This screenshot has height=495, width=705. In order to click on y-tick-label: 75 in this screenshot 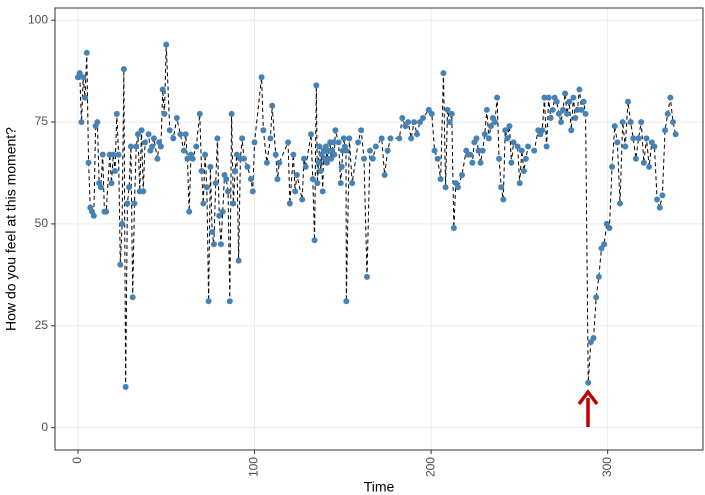, I will do `click(42, 121)`.